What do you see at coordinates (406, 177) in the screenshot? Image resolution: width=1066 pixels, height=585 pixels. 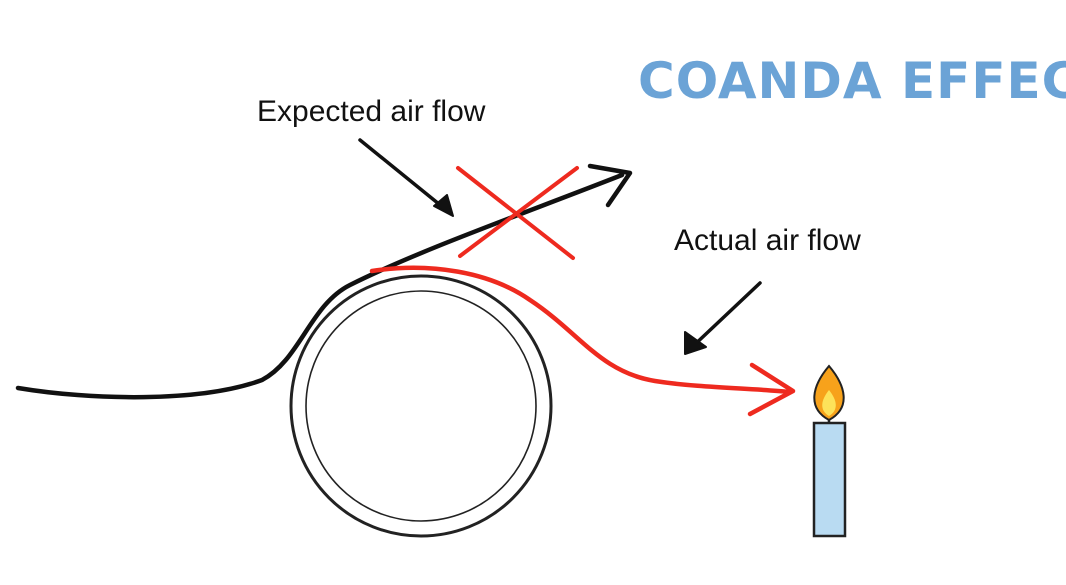 I see `expected-label-pointer-arrow` at bounding box center [406, 177].